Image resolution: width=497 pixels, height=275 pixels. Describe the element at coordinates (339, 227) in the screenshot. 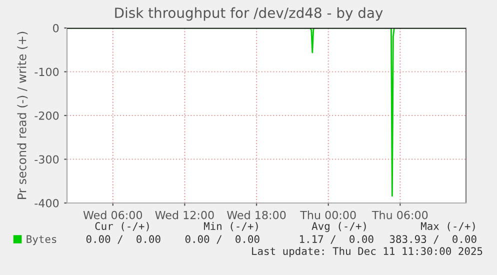

I see `text: Avg (-/+)` at that location.